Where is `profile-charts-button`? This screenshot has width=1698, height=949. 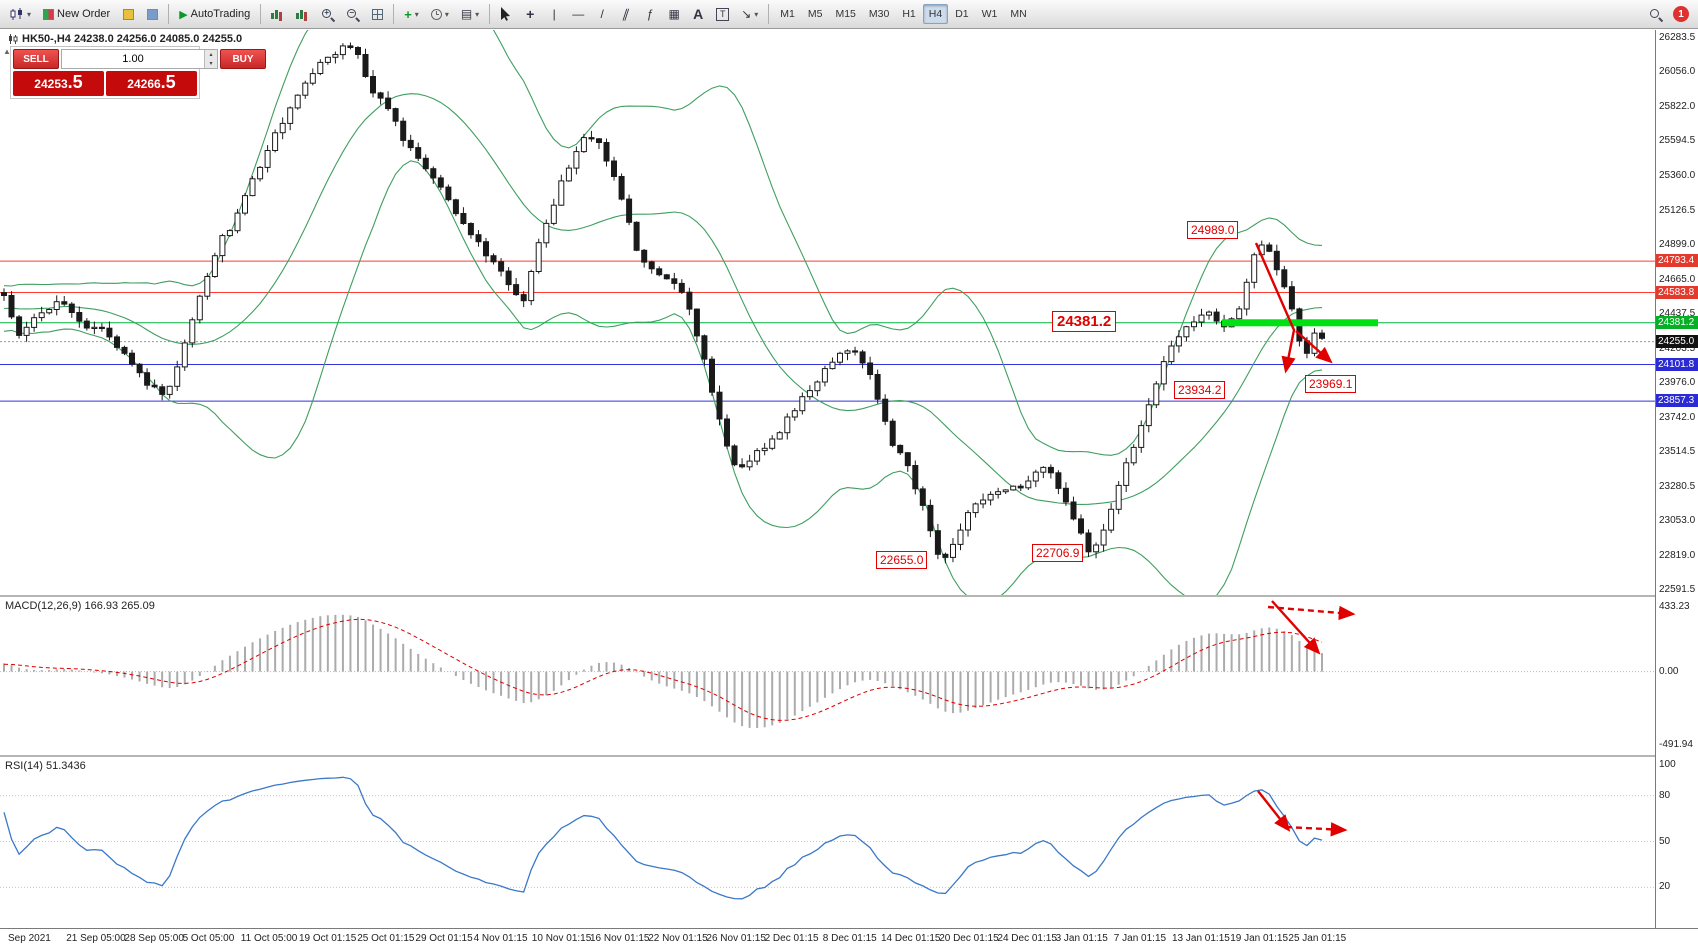
profile-charts-button is located at coordinates (277, 14).